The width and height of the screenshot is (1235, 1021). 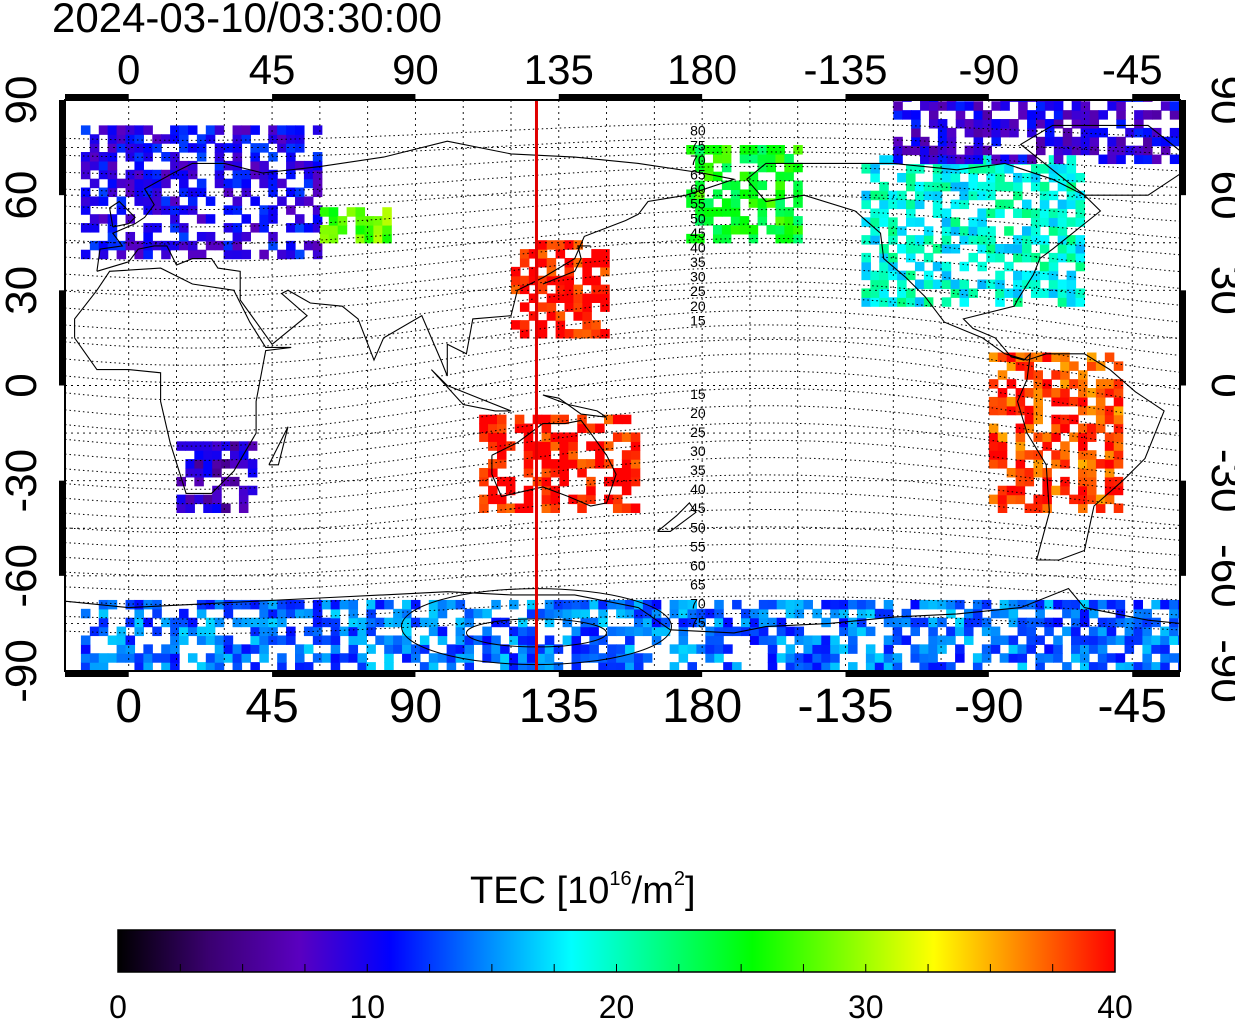 What do you see at coordinates (989, 69) in the screenshot?
I see `x-tick-label-top: -90` at bounding box center [989, 69].